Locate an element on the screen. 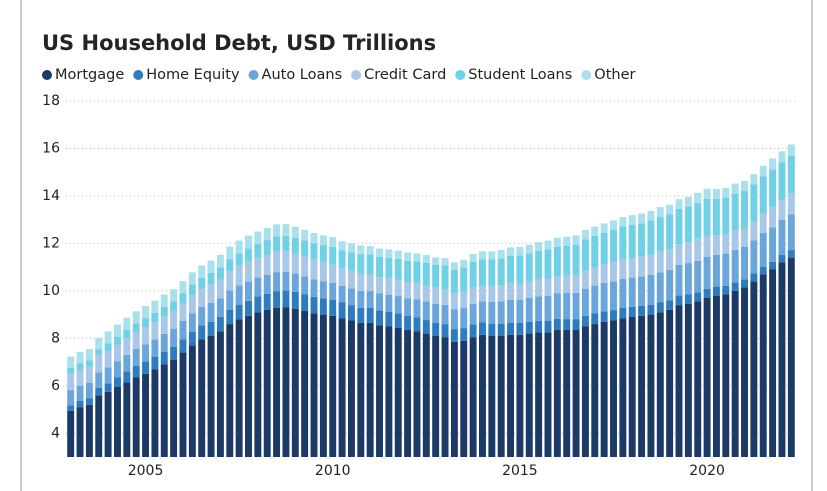 This screenshot has height=491, width=827. legend-label: Mortgage is located at coordinates (89, 75).